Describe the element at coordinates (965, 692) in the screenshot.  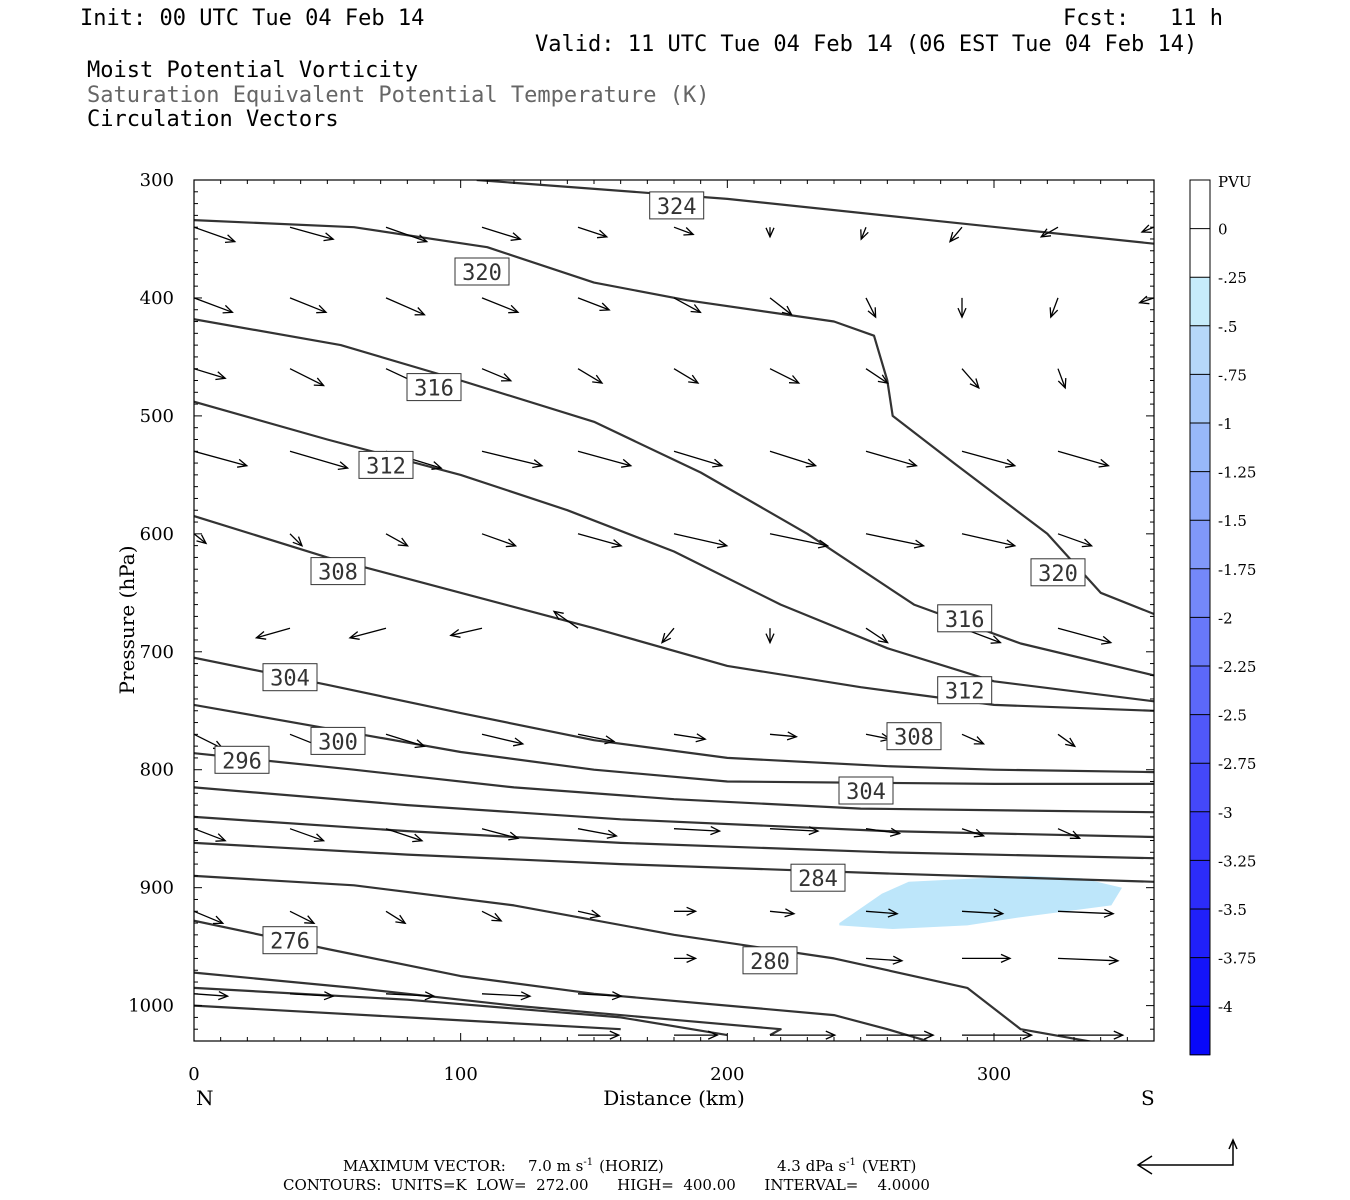
I see `contour-label-text: 312` at that location.